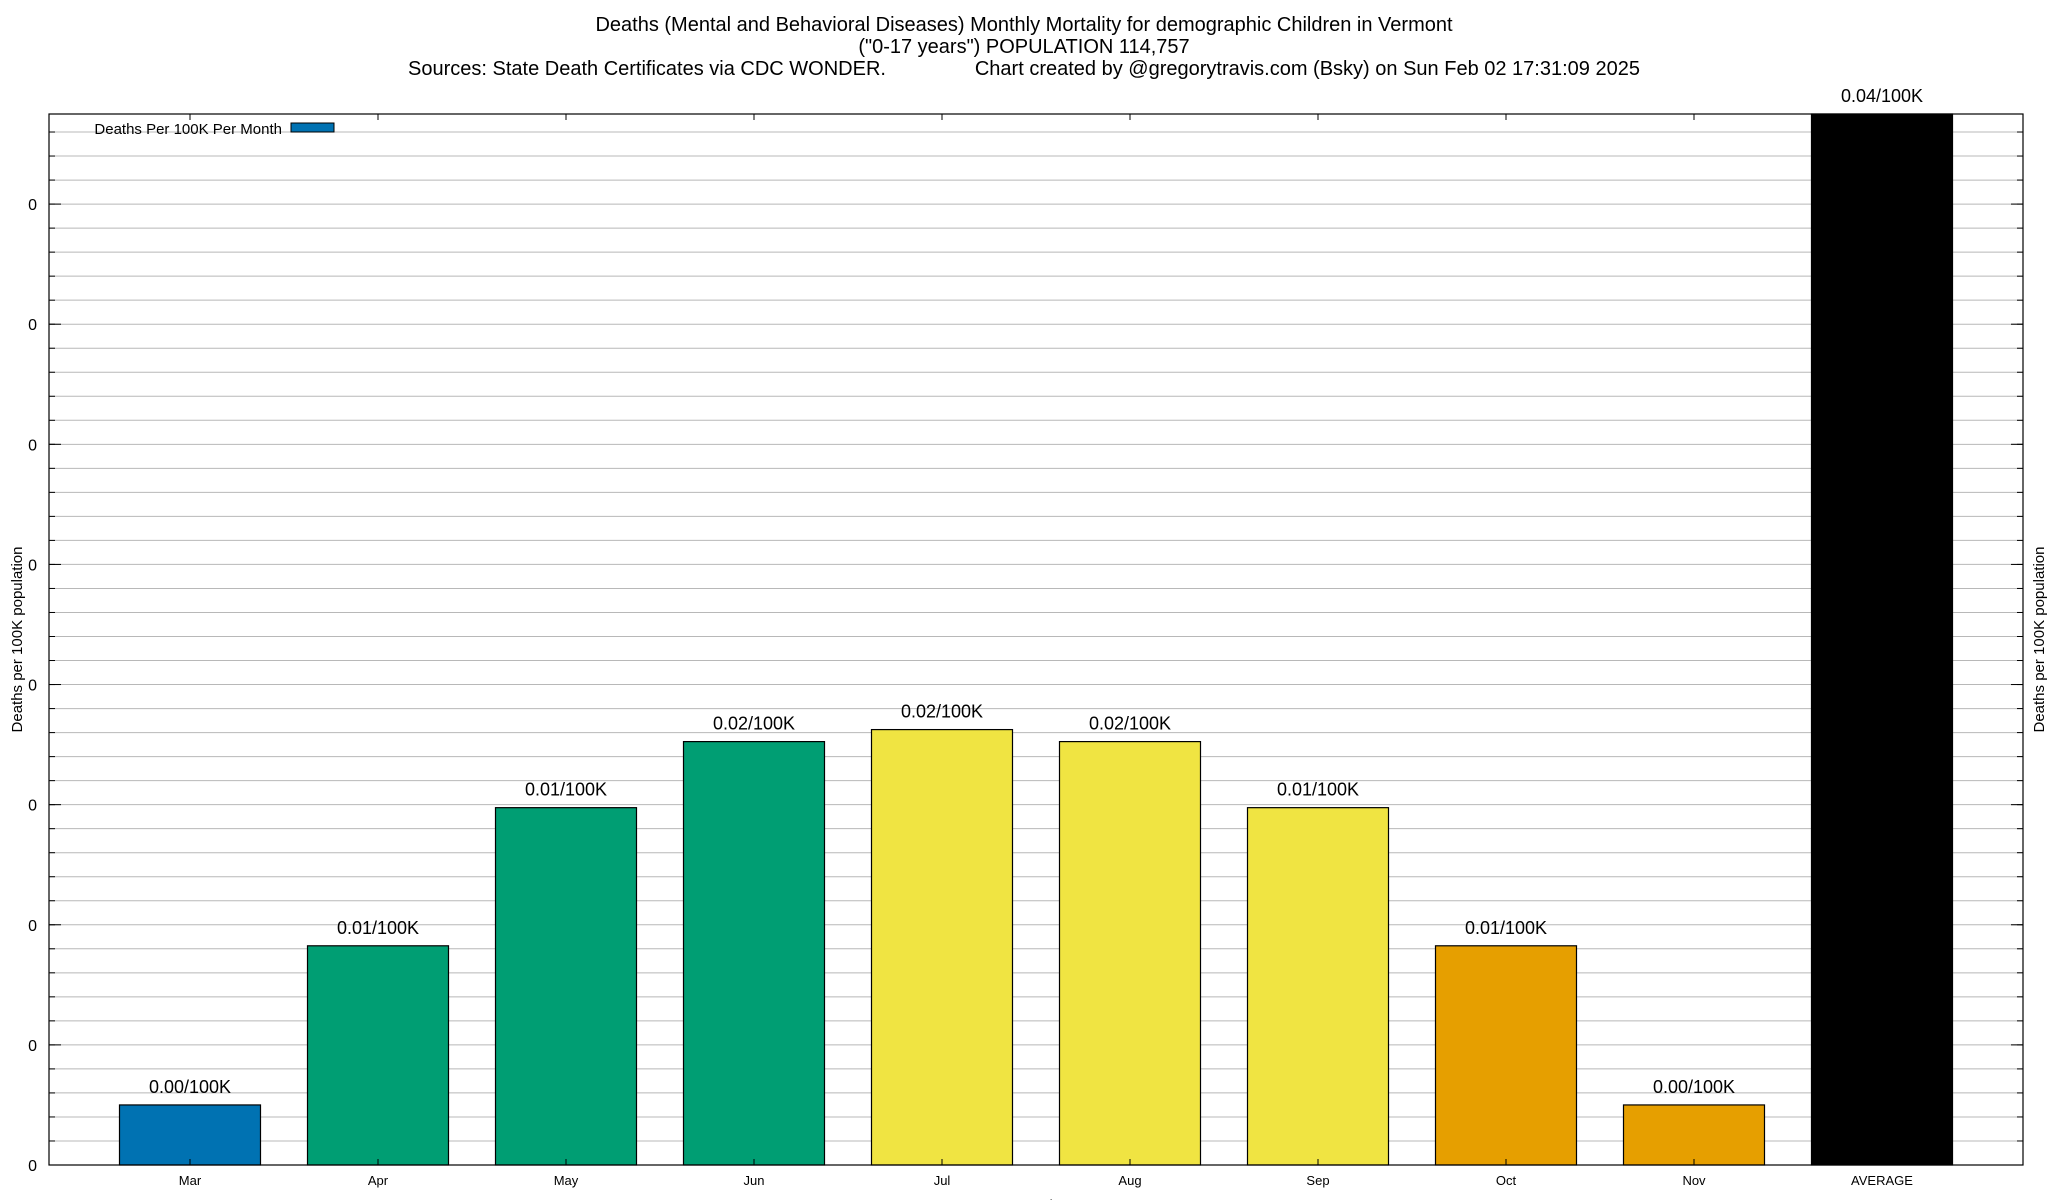  Describe the element at coordinates (942, 1180) in the screenshot. I see `x-tick-label: Jul` at that location.